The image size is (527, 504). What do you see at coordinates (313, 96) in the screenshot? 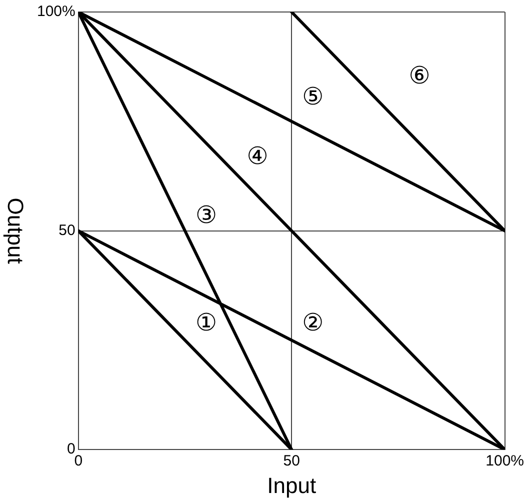
I see `series-label: ⑤` at bounding box center [313, 96].